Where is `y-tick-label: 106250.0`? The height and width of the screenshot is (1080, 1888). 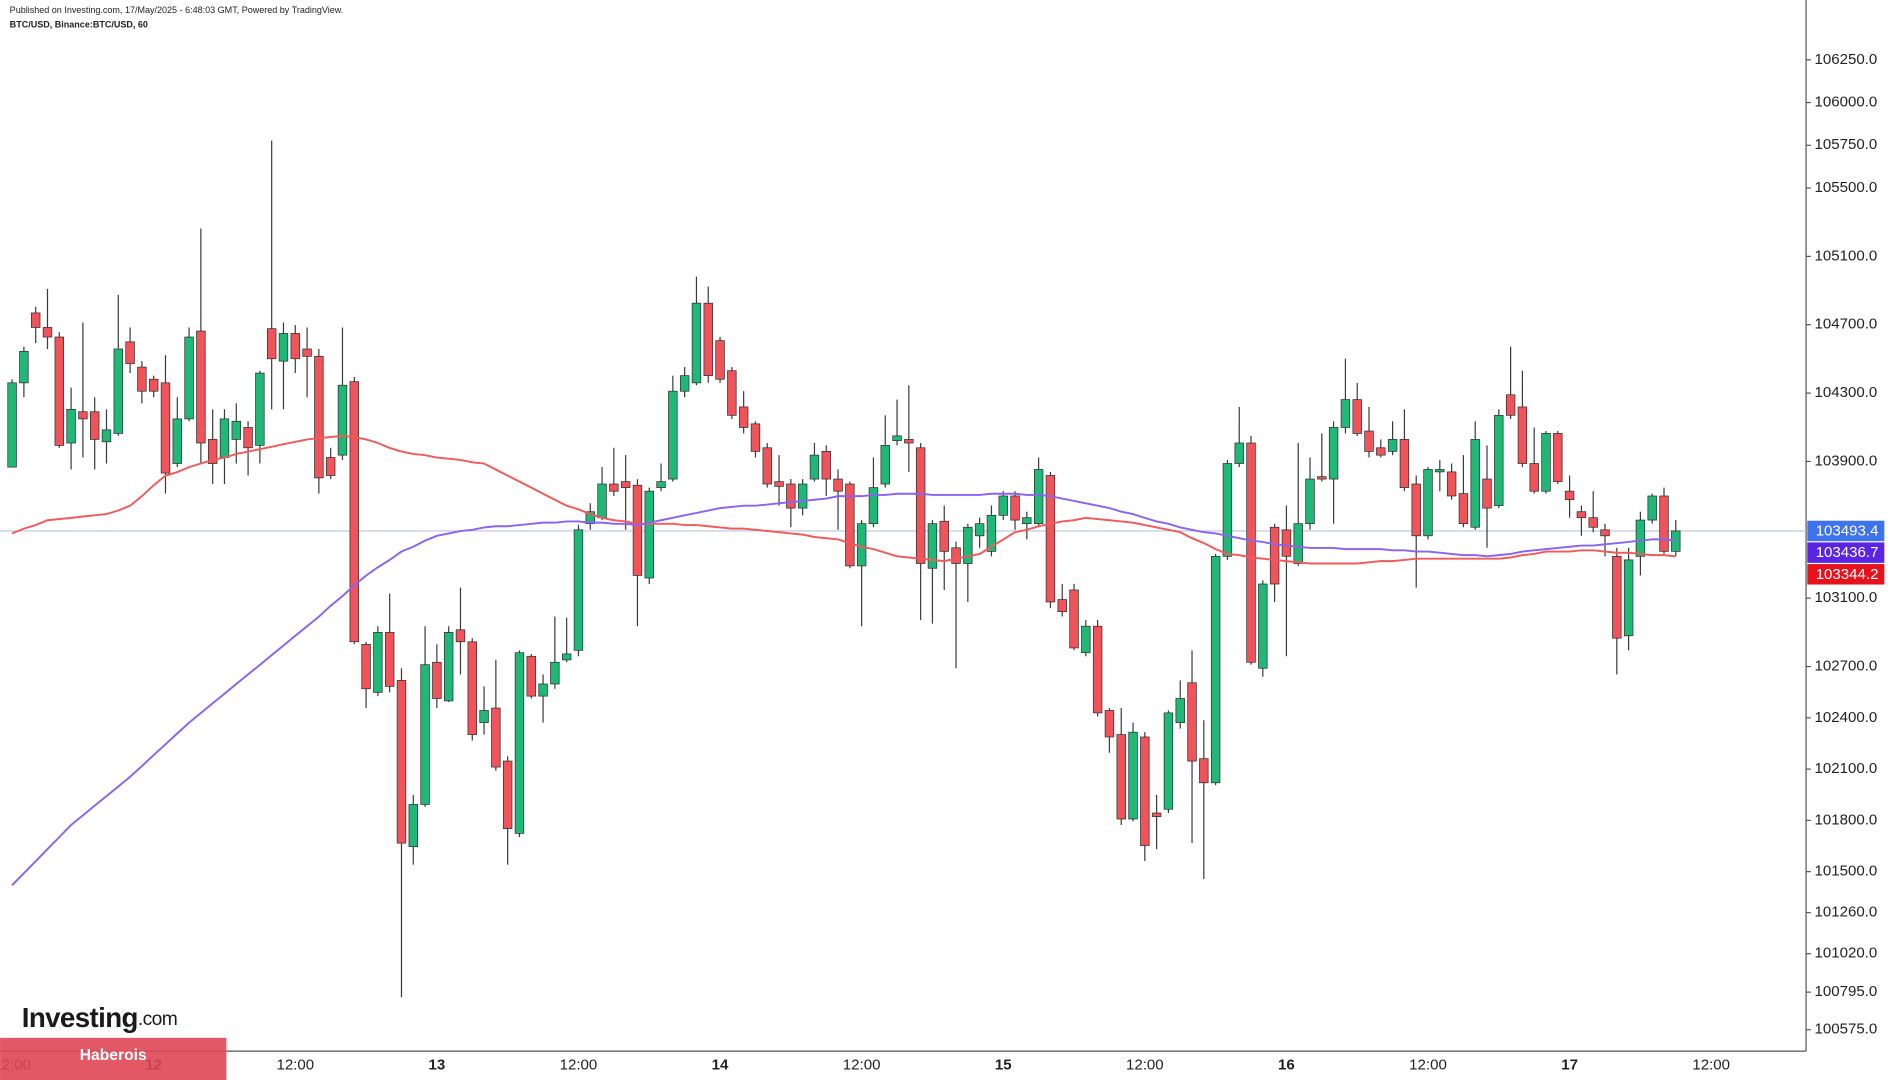 y-tick-label: 106250.0 is located at coordinates (1846, 59).